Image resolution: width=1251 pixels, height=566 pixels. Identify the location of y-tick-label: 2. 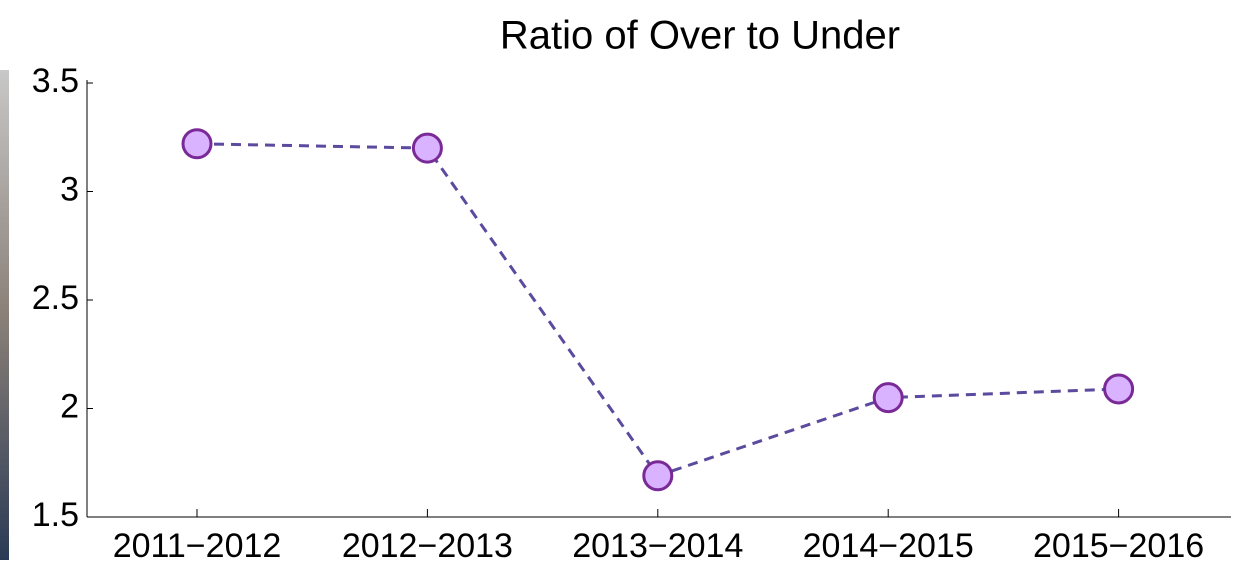
(69, 406).